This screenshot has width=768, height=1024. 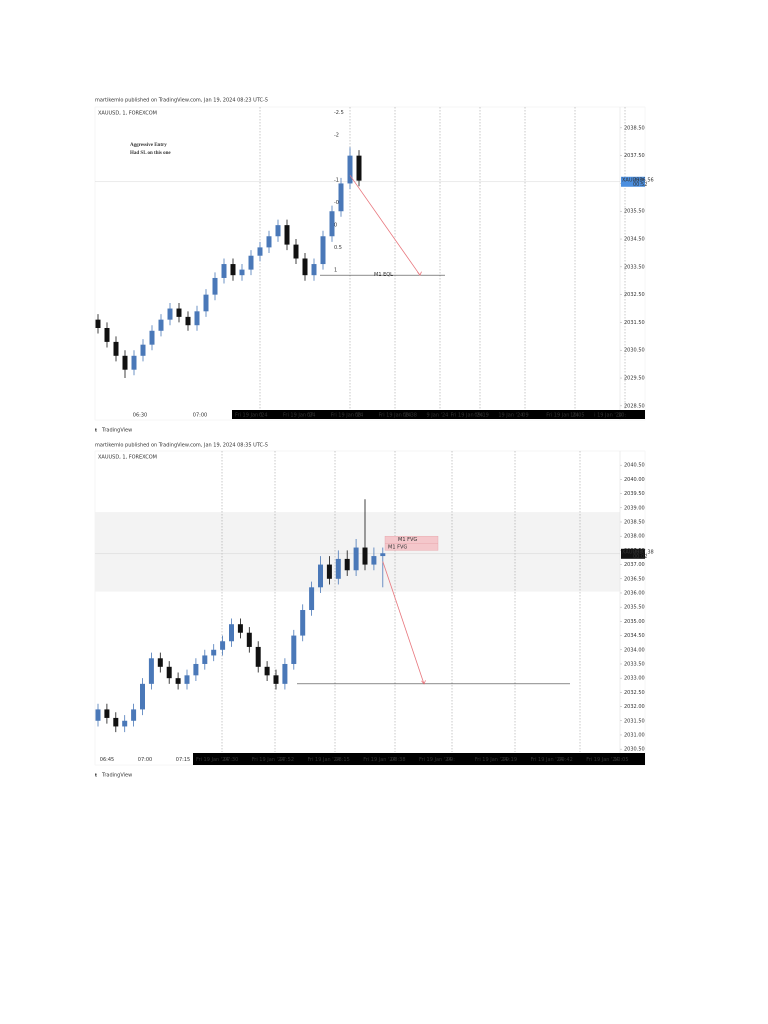 What do you see at coordinates (634, 636) in the screenshot?
I see `y-tick-label: 2034.50` at bounding box center [634, 636].